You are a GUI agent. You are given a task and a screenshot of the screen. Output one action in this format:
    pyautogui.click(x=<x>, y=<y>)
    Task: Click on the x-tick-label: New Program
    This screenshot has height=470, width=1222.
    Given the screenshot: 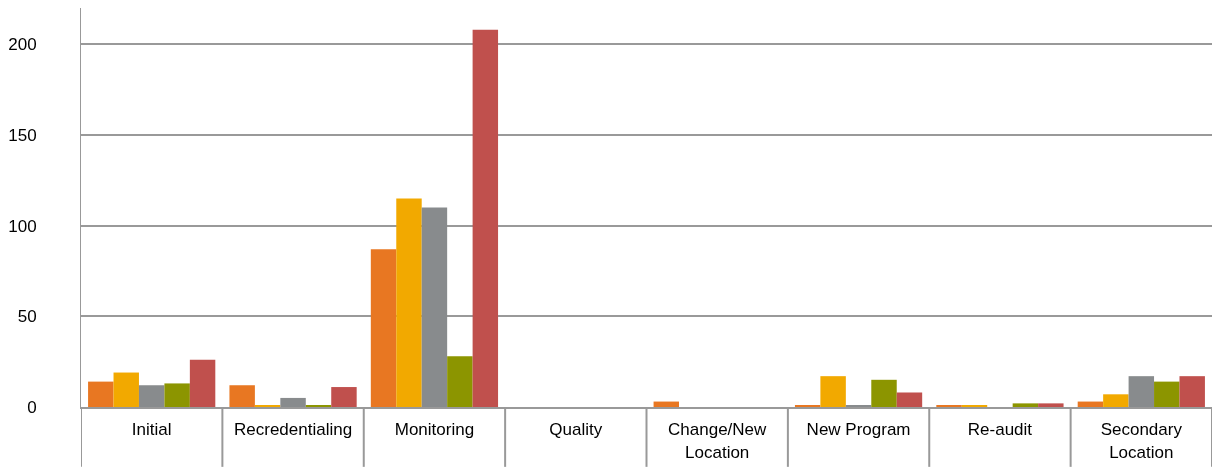 What is the action you would take?
    pyautogui.click(x=858, y=430)
    